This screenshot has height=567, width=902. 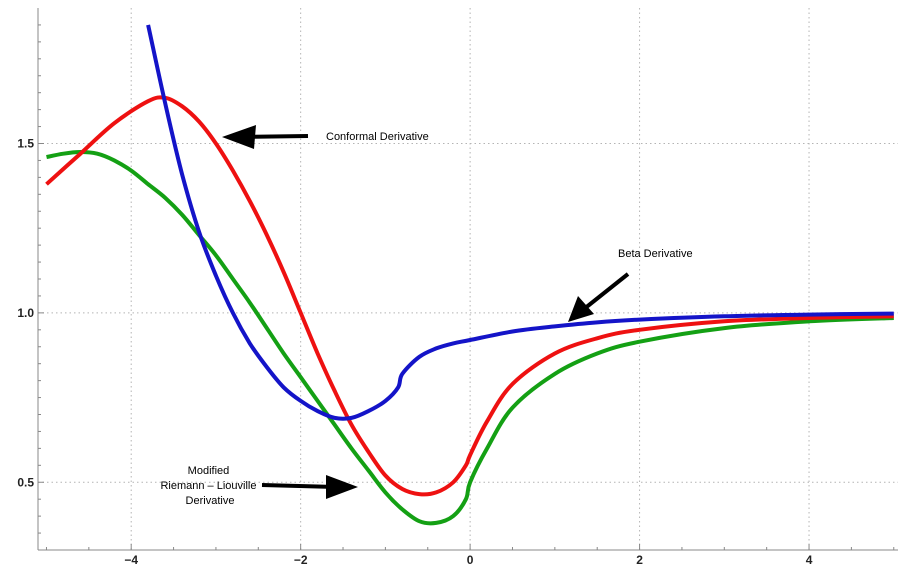 I want to click on beta-annotation: Beta Derivative, so click(x=630, y=285).